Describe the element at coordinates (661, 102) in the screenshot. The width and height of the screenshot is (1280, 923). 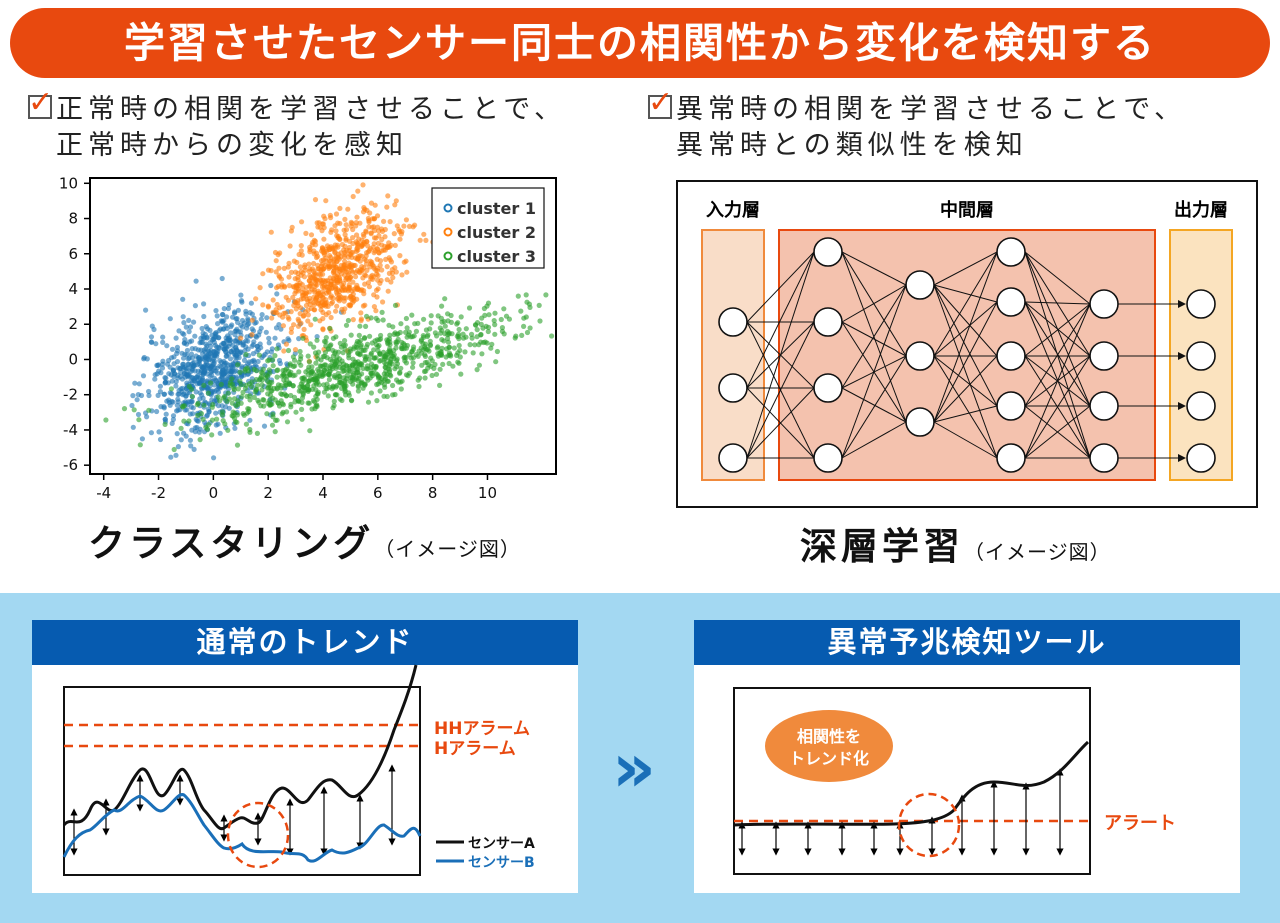
I see `checkbox-icon: ✓` at that location.